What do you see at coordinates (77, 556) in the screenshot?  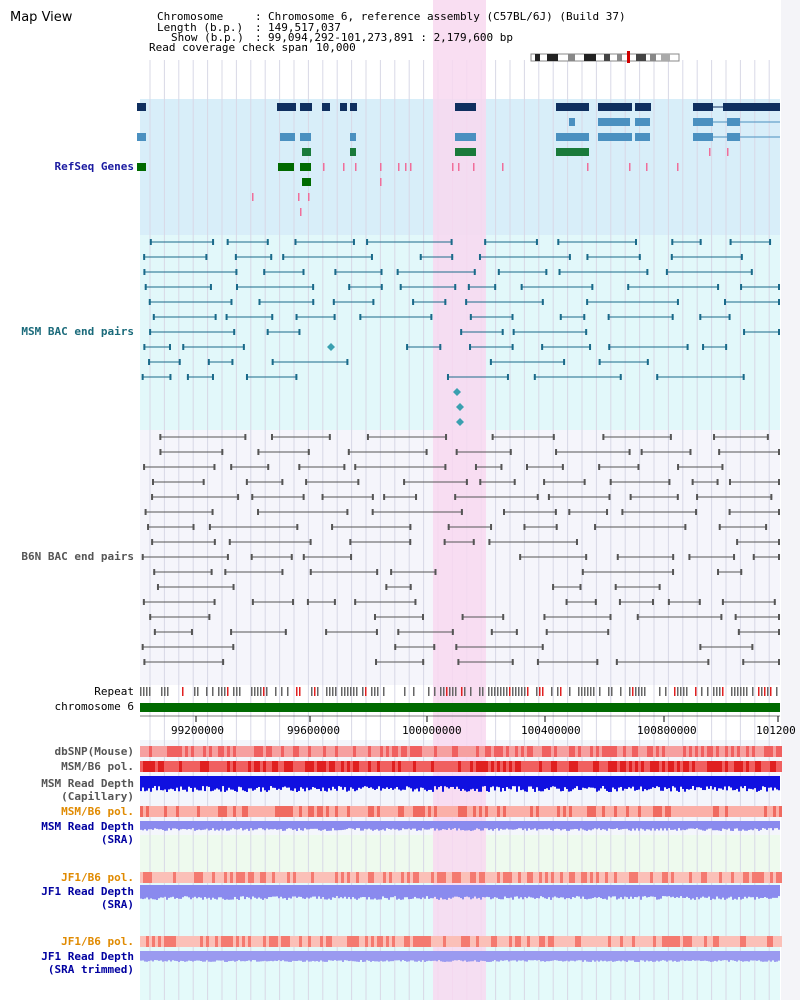 I see `track-label-b6n-bac: B6N BAC end pairs` at bounding box center [77, 556].